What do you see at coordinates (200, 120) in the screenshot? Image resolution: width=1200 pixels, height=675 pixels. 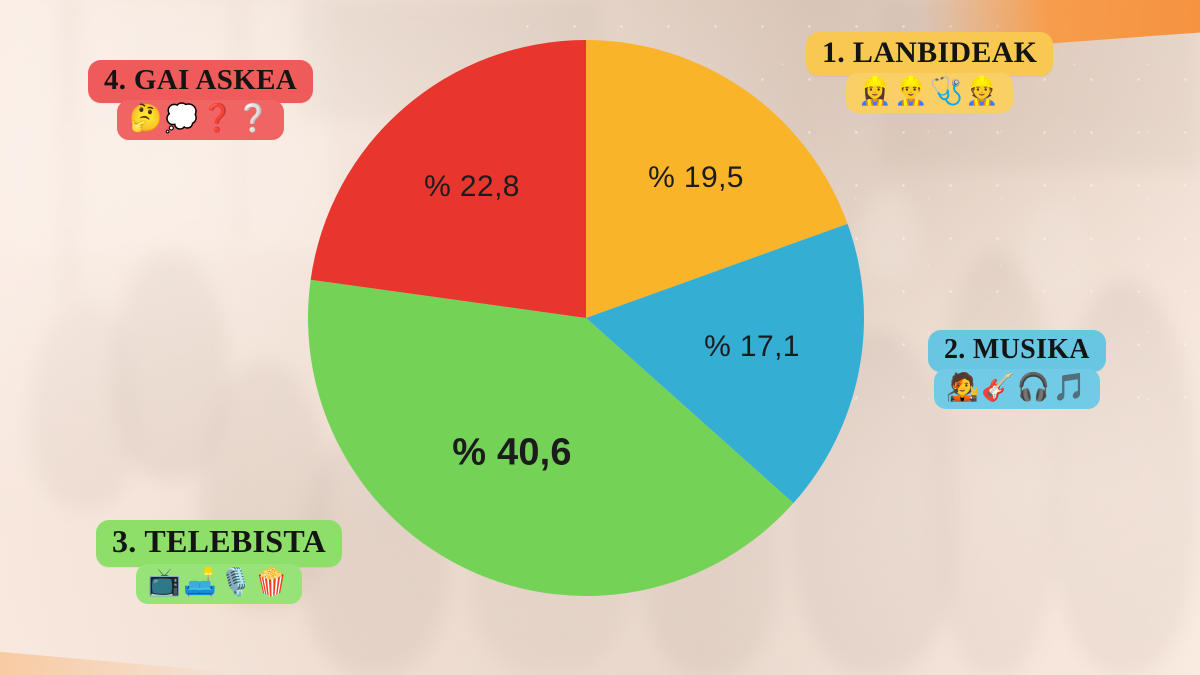 I see `callout-gai-askea-emoji-icons: 🤔💭❓❔` at bounding box center [200, 120].